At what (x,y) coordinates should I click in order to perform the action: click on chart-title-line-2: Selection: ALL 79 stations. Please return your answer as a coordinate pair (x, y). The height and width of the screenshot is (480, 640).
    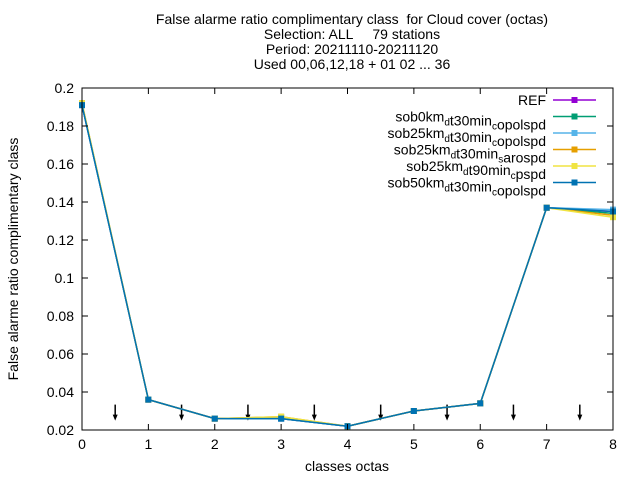
    Looking at the image, I should click on (352, 34).